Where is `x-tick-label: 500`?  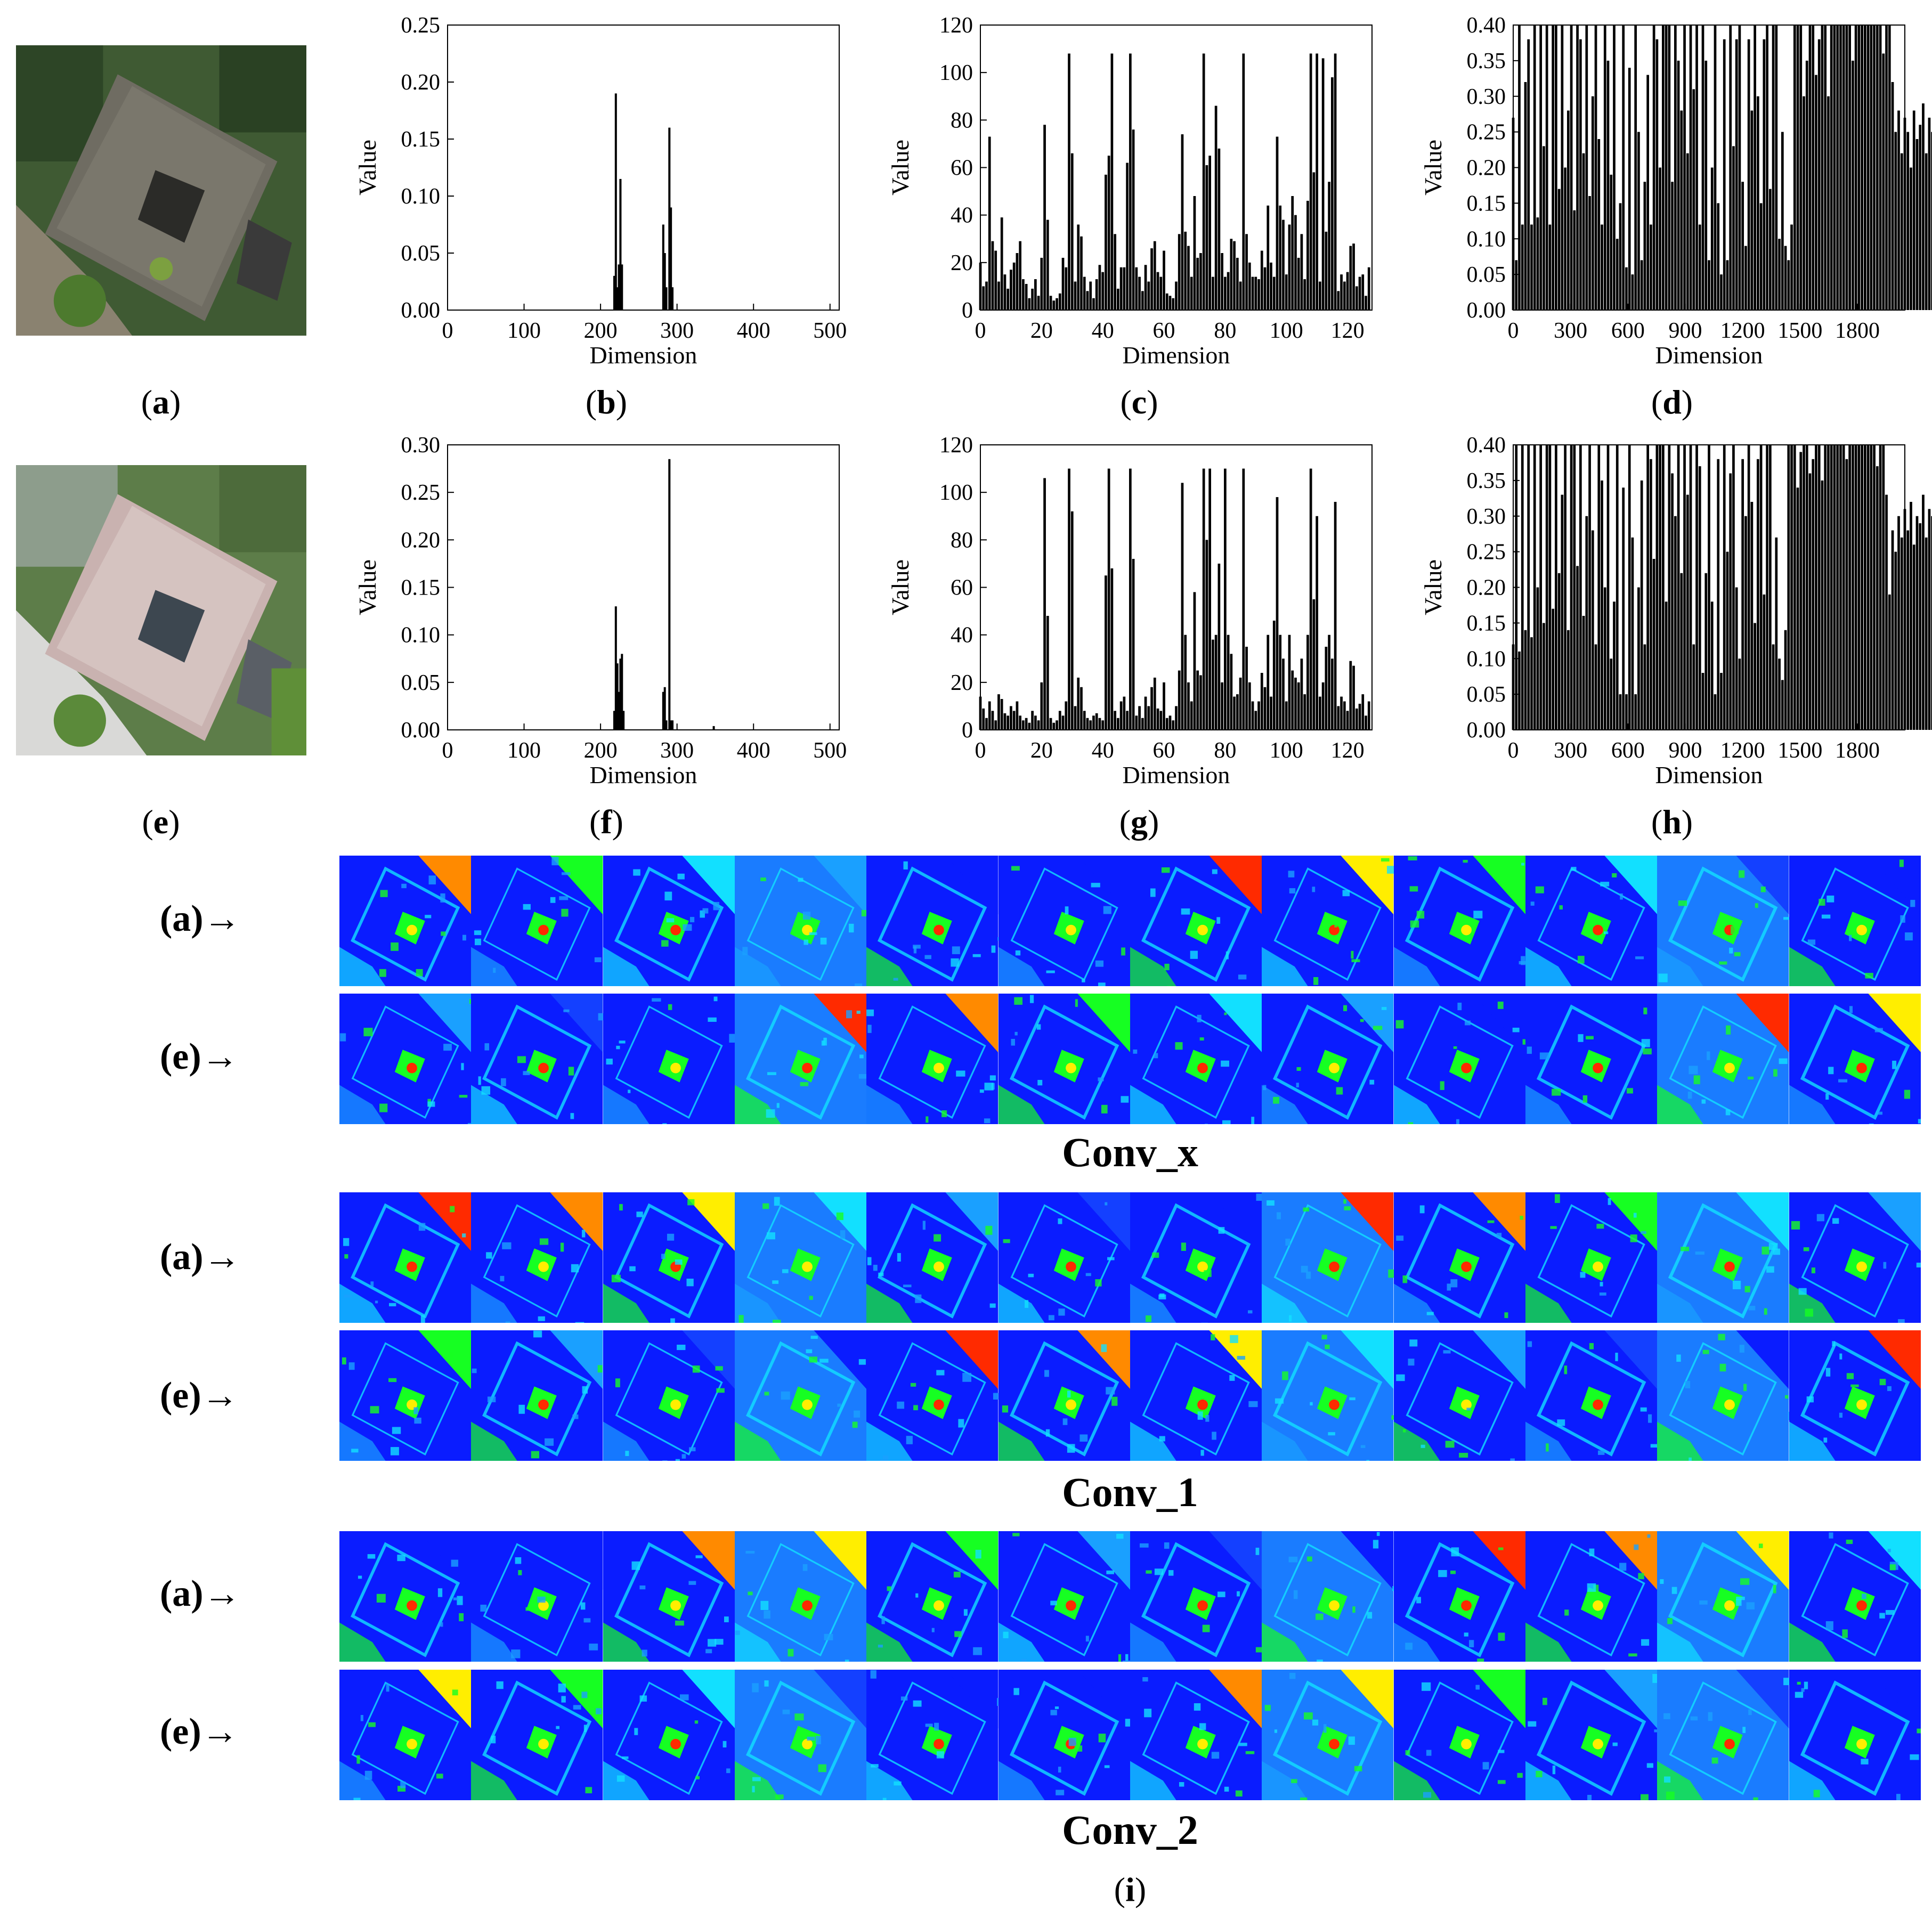
x-tick-label: 500 is located at coordinates (830, 750).